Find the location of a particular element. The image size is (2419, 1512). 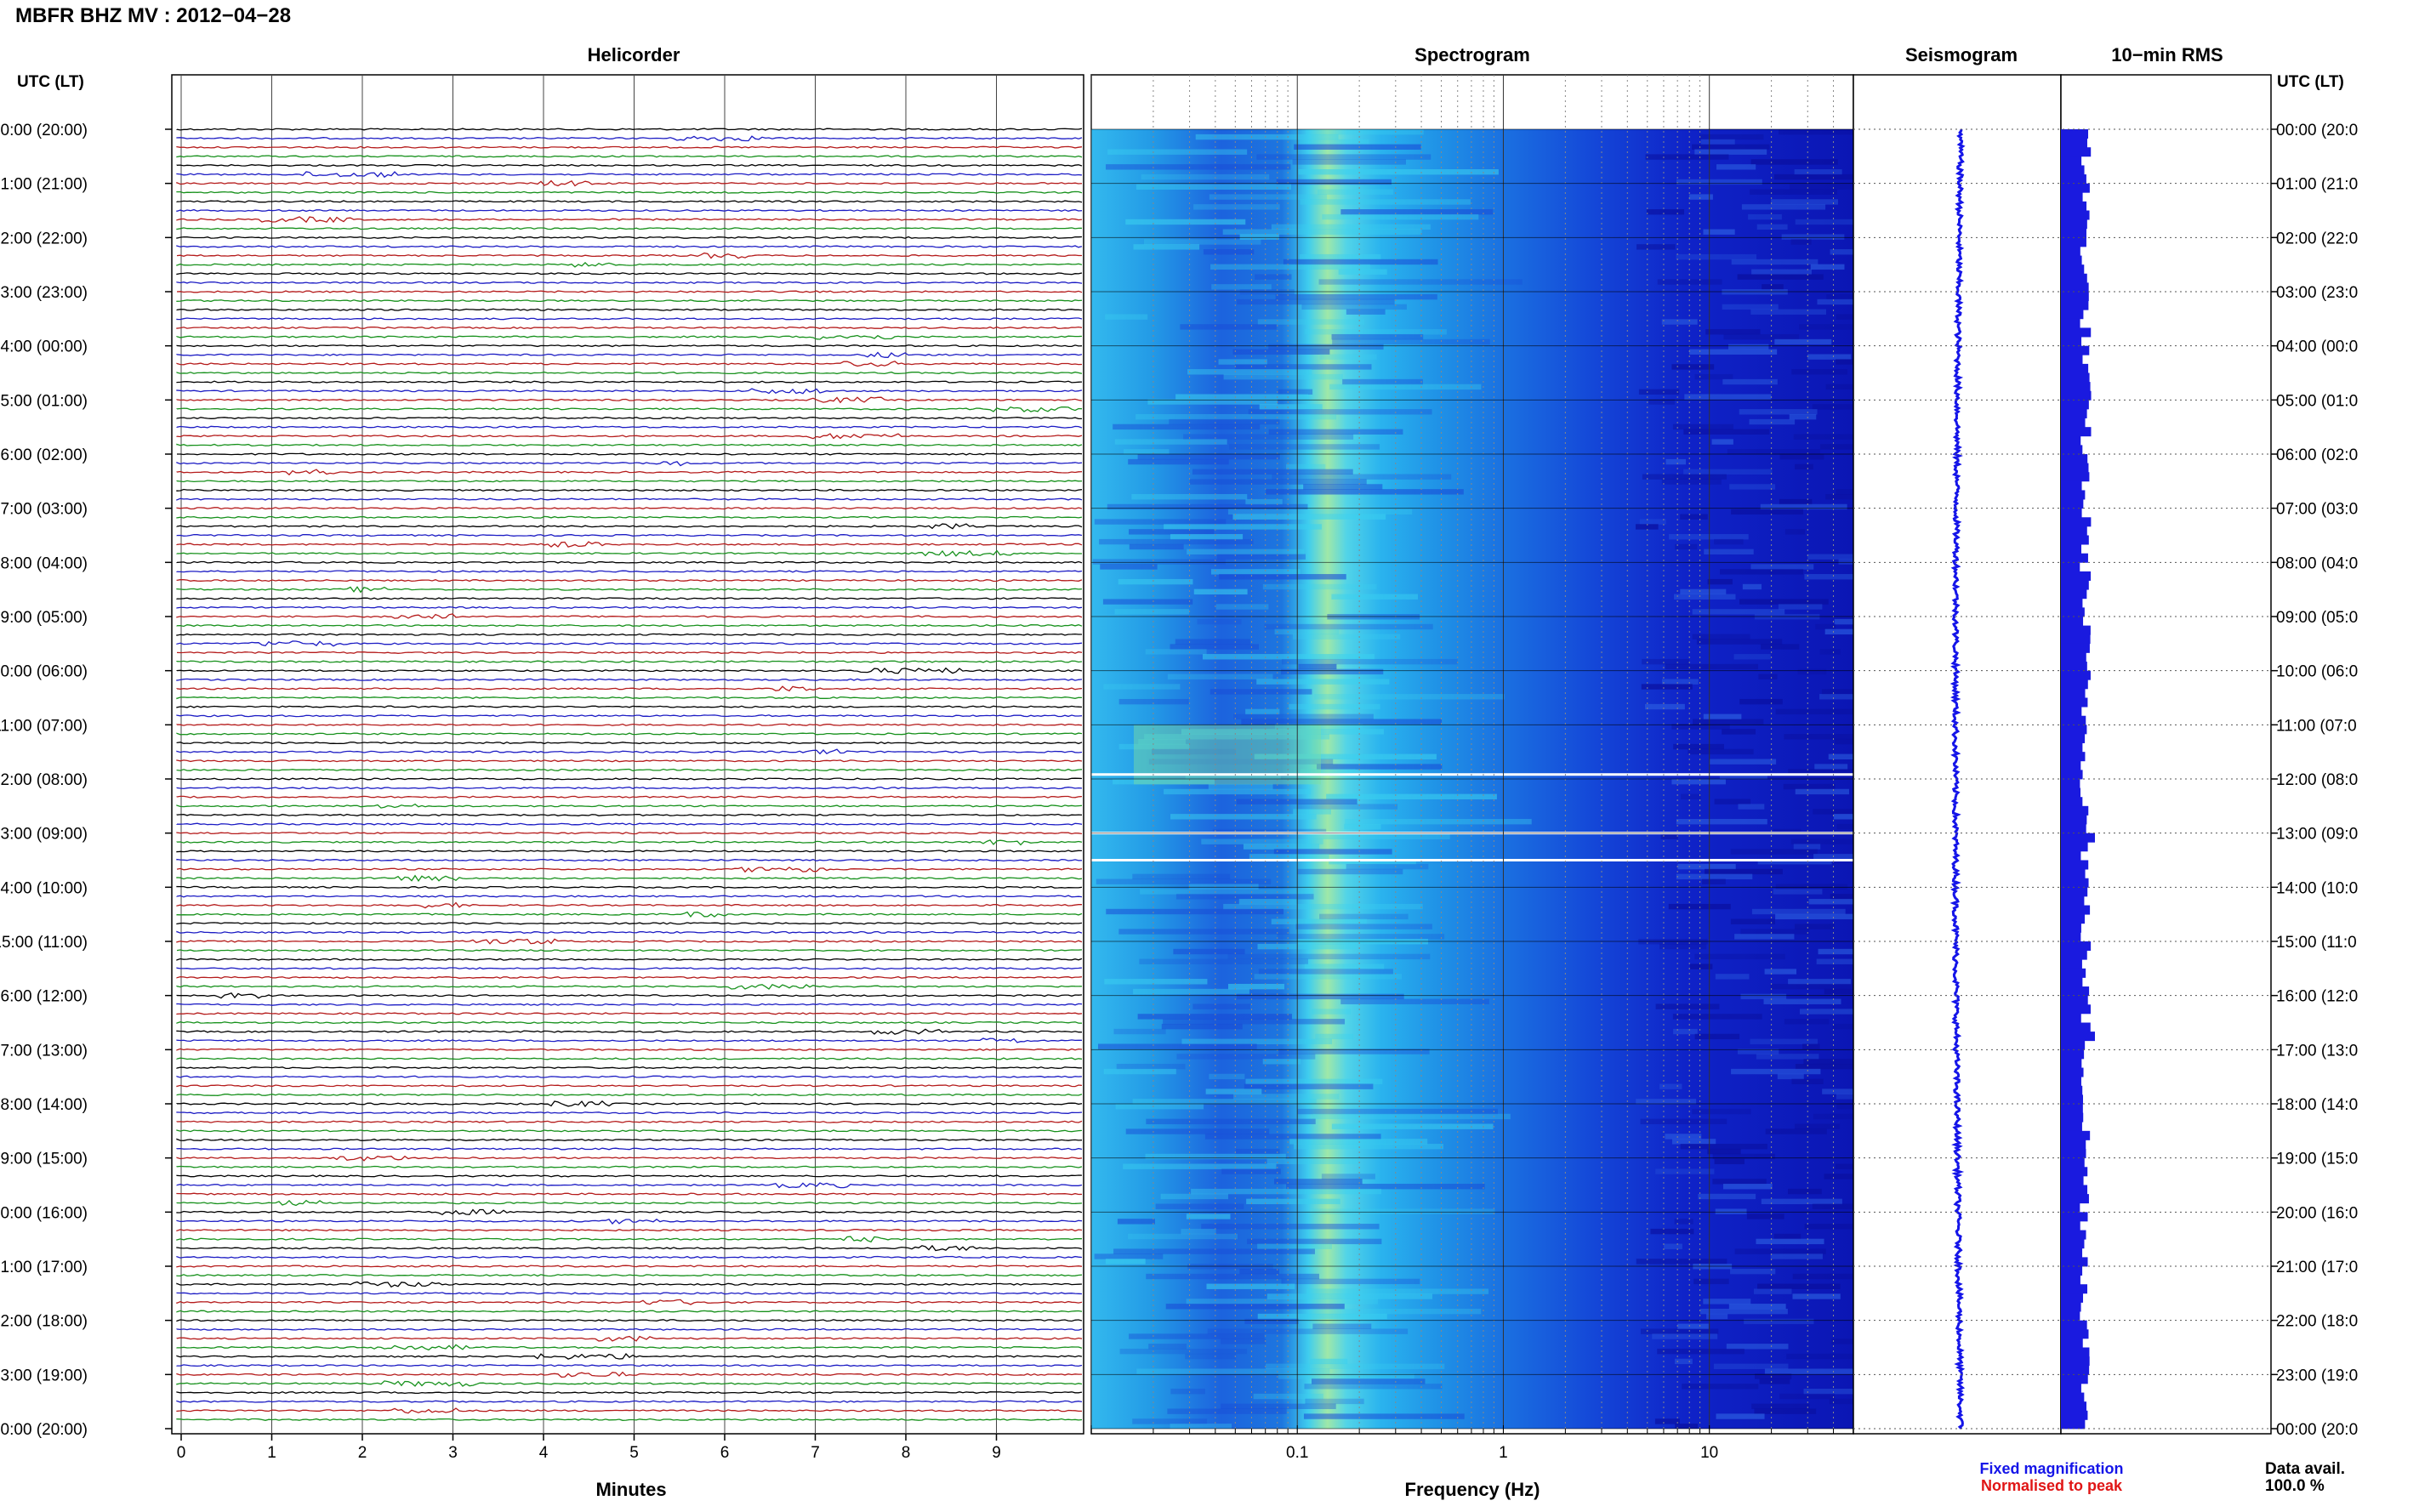

time-label-left: 00:00 (20:00) is located at coordinates (44, 130).